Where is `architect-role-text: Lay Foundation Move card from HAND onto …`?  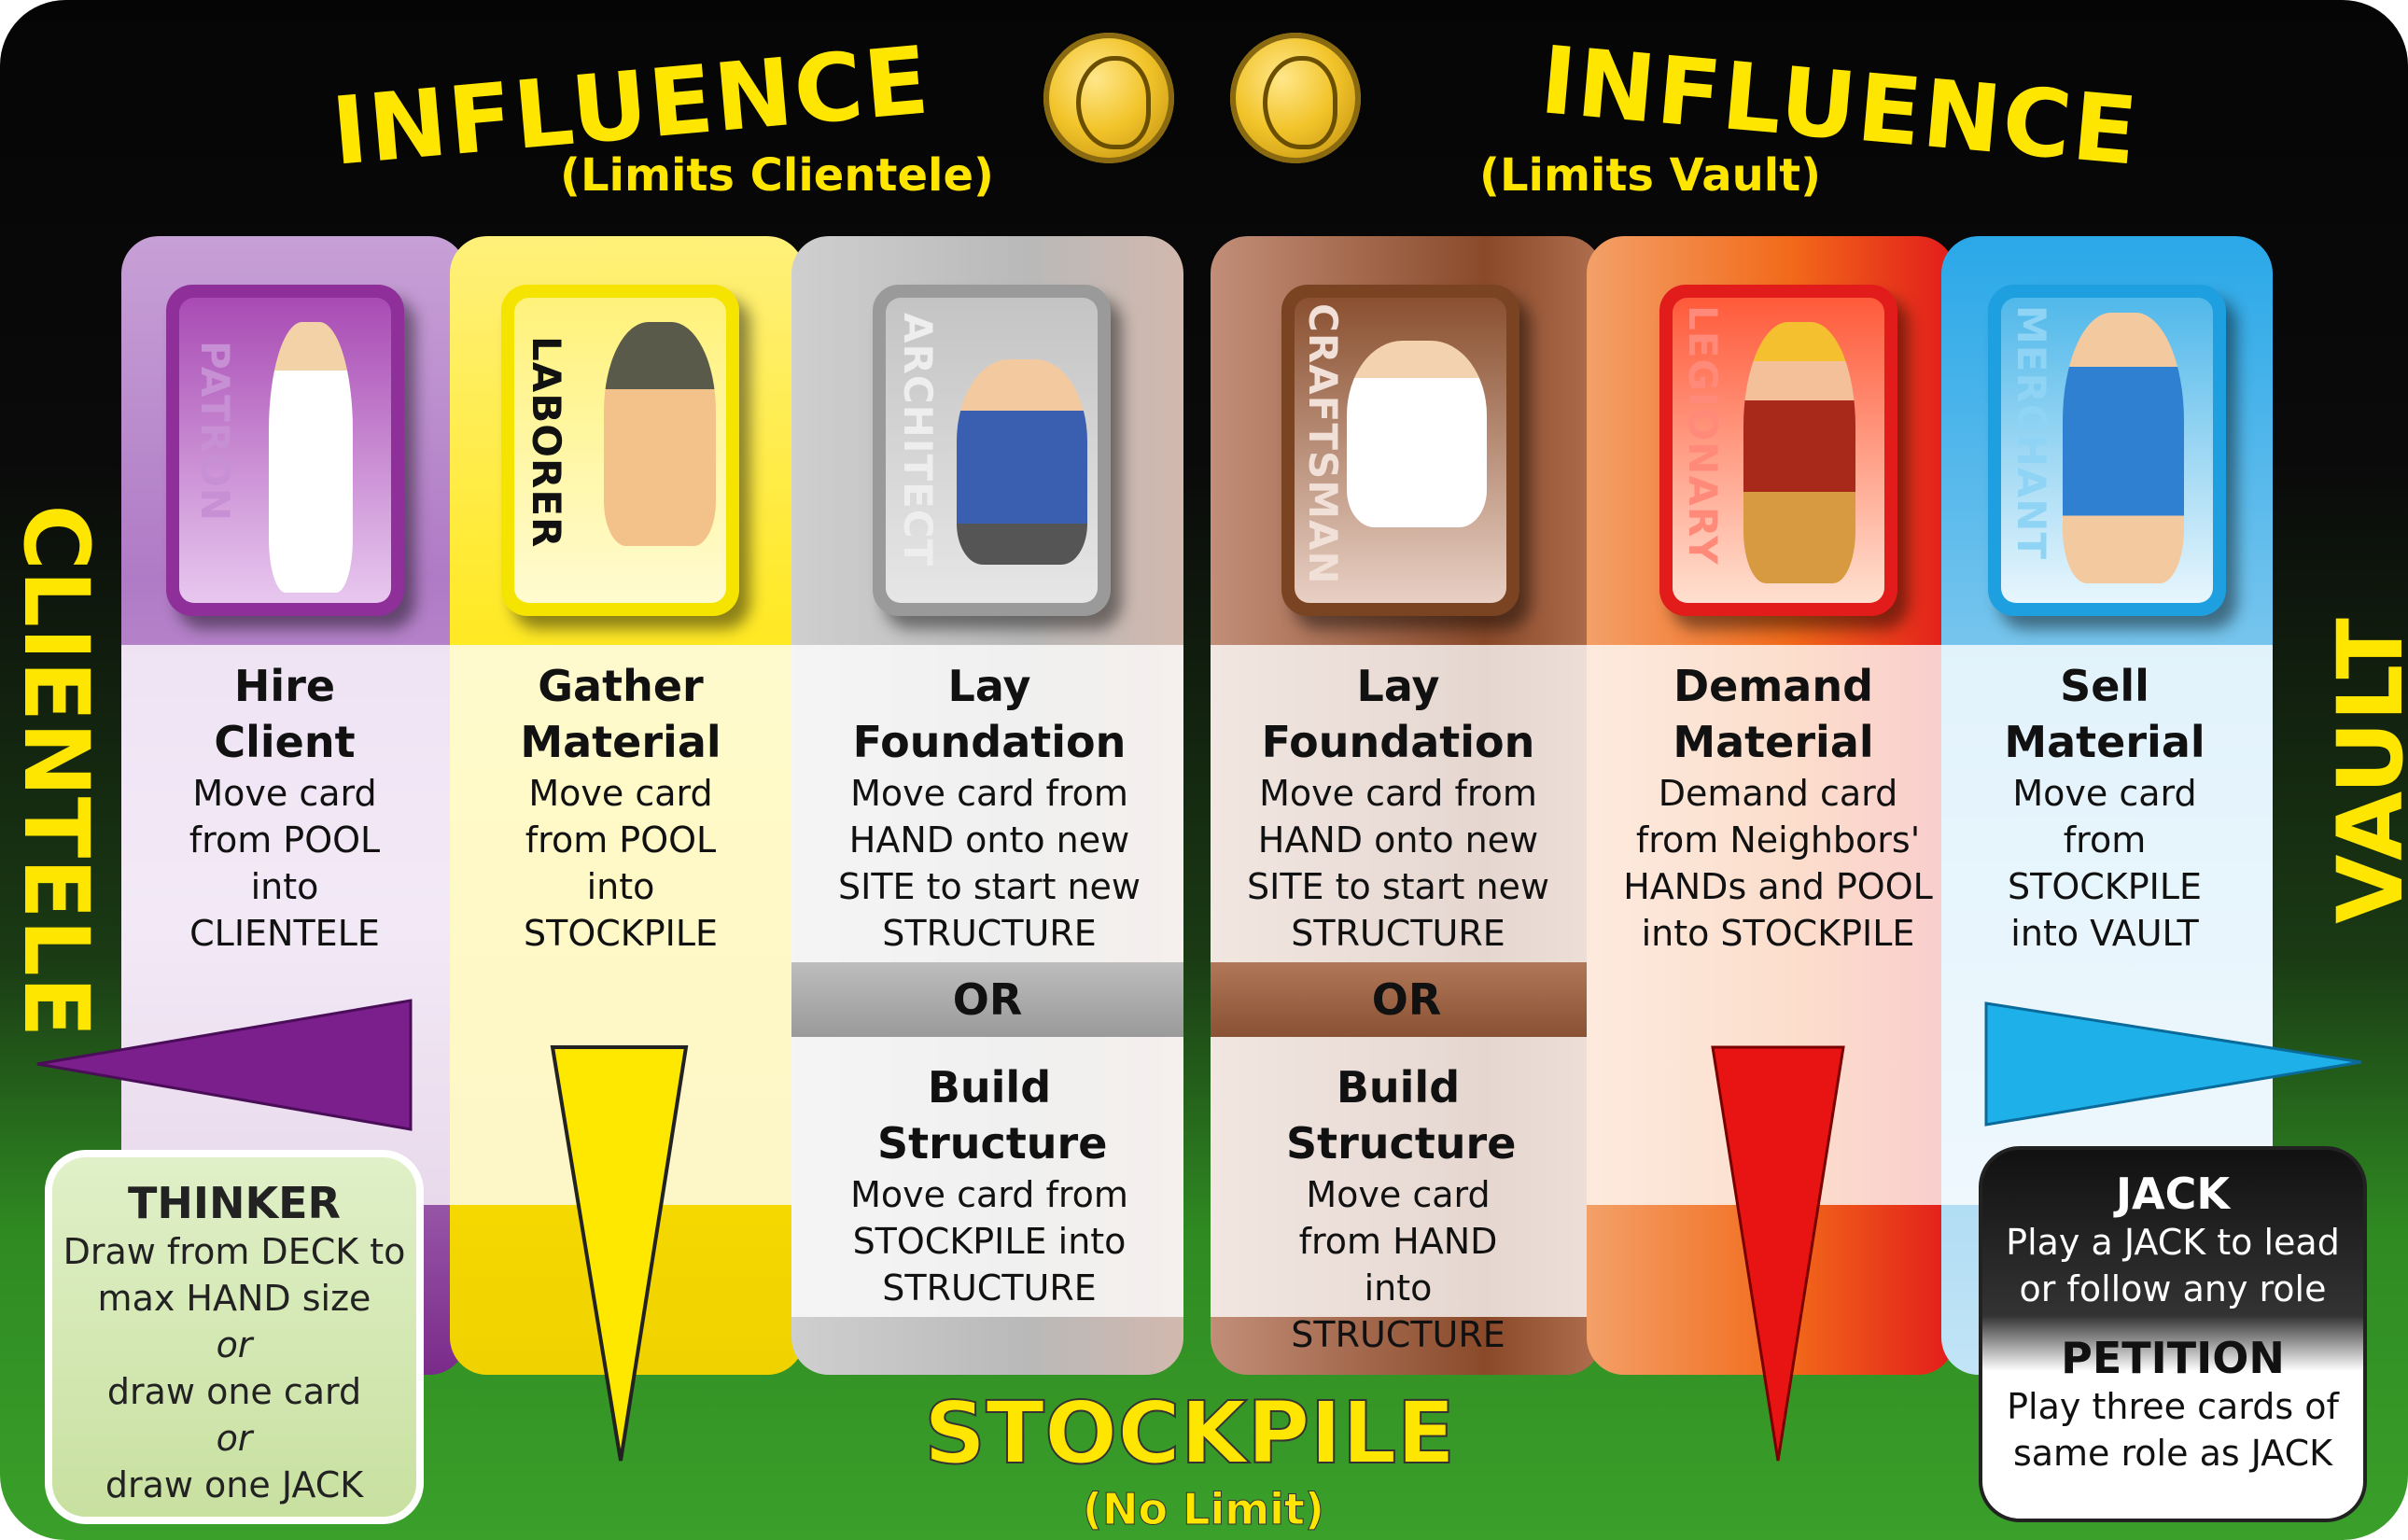 architect-role-text: Lay Foundation Move card from HAND onto … is located at coordinates (989, 807).